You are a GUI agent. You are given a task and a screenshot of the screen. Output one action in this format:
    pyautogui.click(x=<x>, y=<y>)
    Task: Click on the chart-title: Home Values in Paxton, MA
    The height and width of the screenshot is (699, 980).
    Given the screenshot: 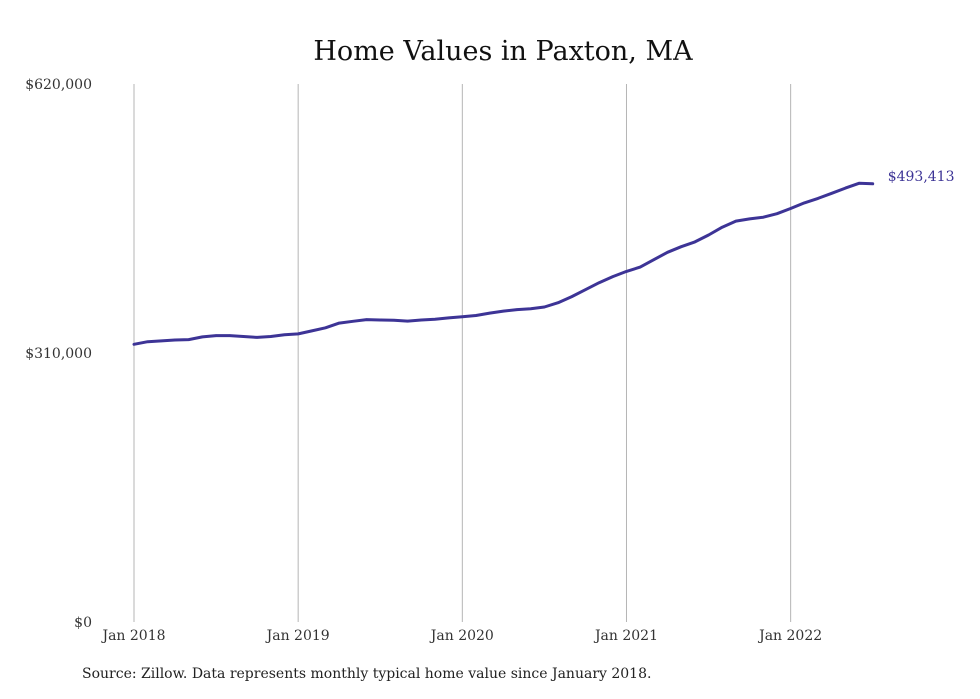 What is the action you would take?
    pyautogui.click(x=503, y=51)
    